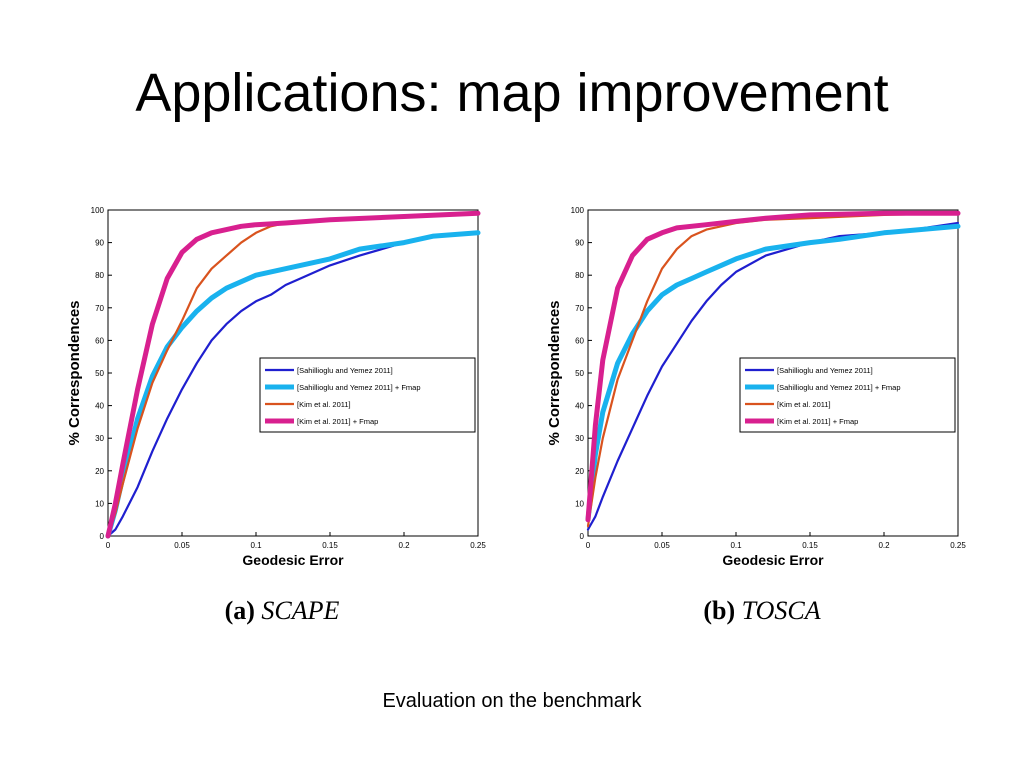 The width and height of the screenshot is (1024, 768). Describe the element at coordinates (804, 404) in the screenshot. I see `tosca-legend-label-kim: [Kim et al. 2011]` at that location.